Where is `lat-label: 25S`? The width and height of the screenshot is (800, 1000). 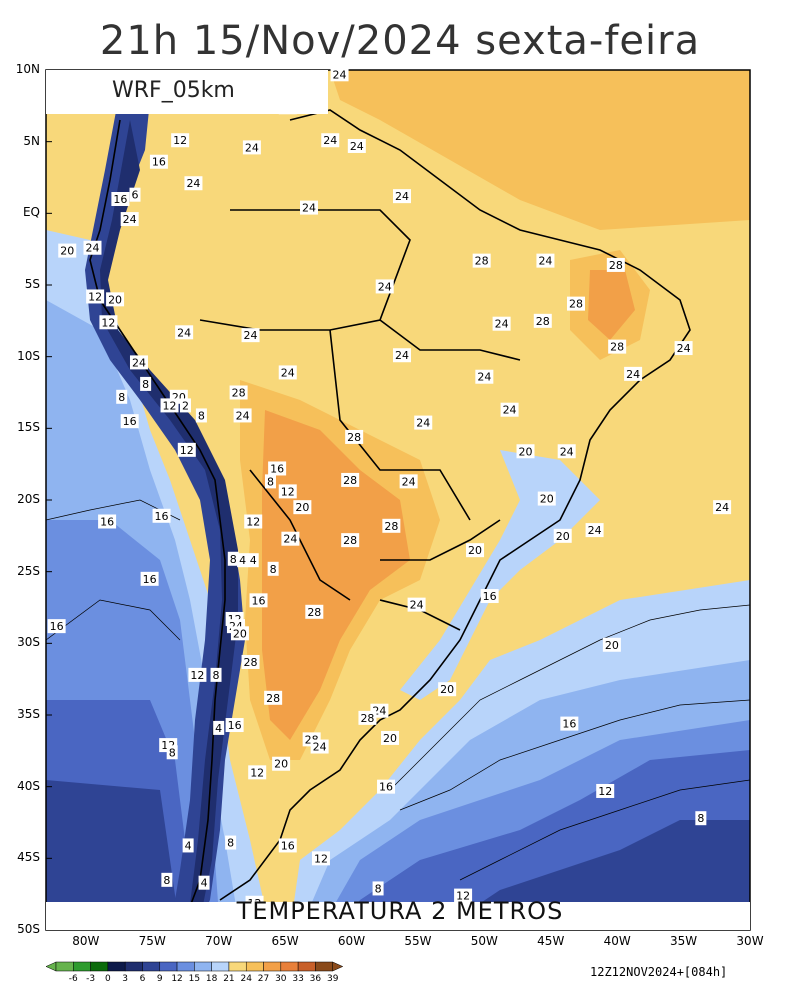
lat-label: 25S is located at coordinates (28, 570).